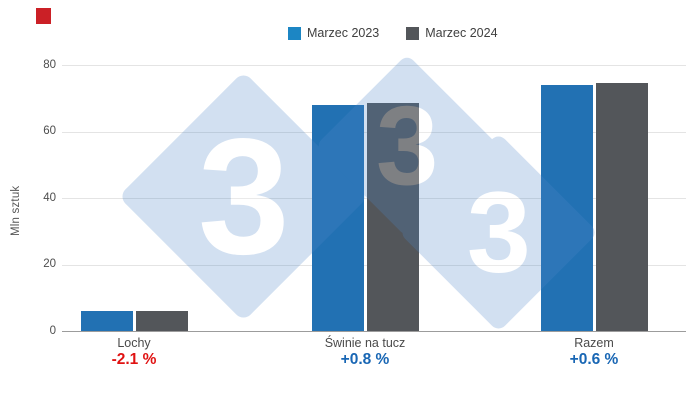  Describe the element at coordinates (594, 343) in the screenshot. I see `category-label-razem: Razem` at that location.